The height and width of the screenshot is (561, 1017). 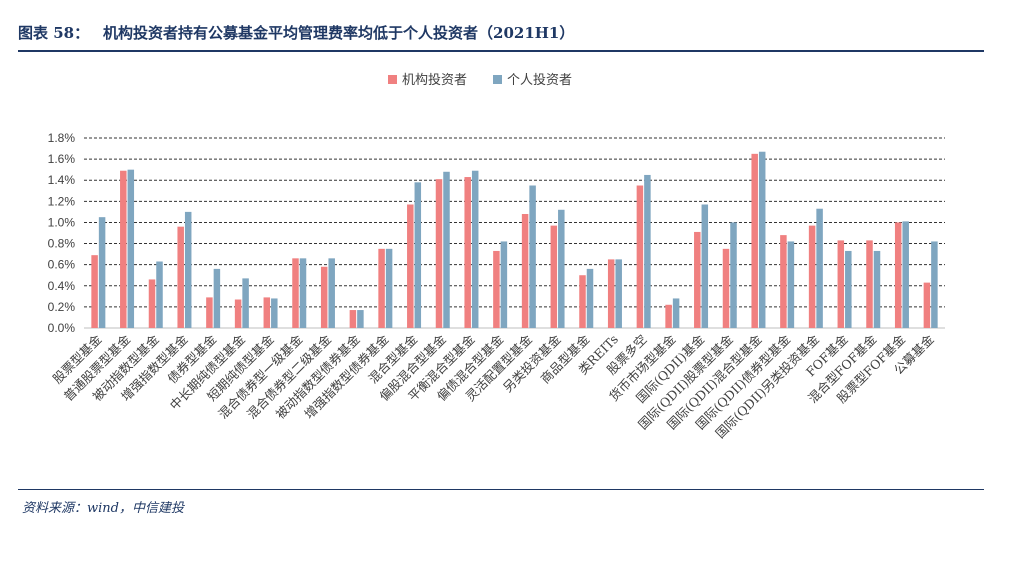 I want to click on y-tick-label: 0.2%, so click(x=62, y=307).